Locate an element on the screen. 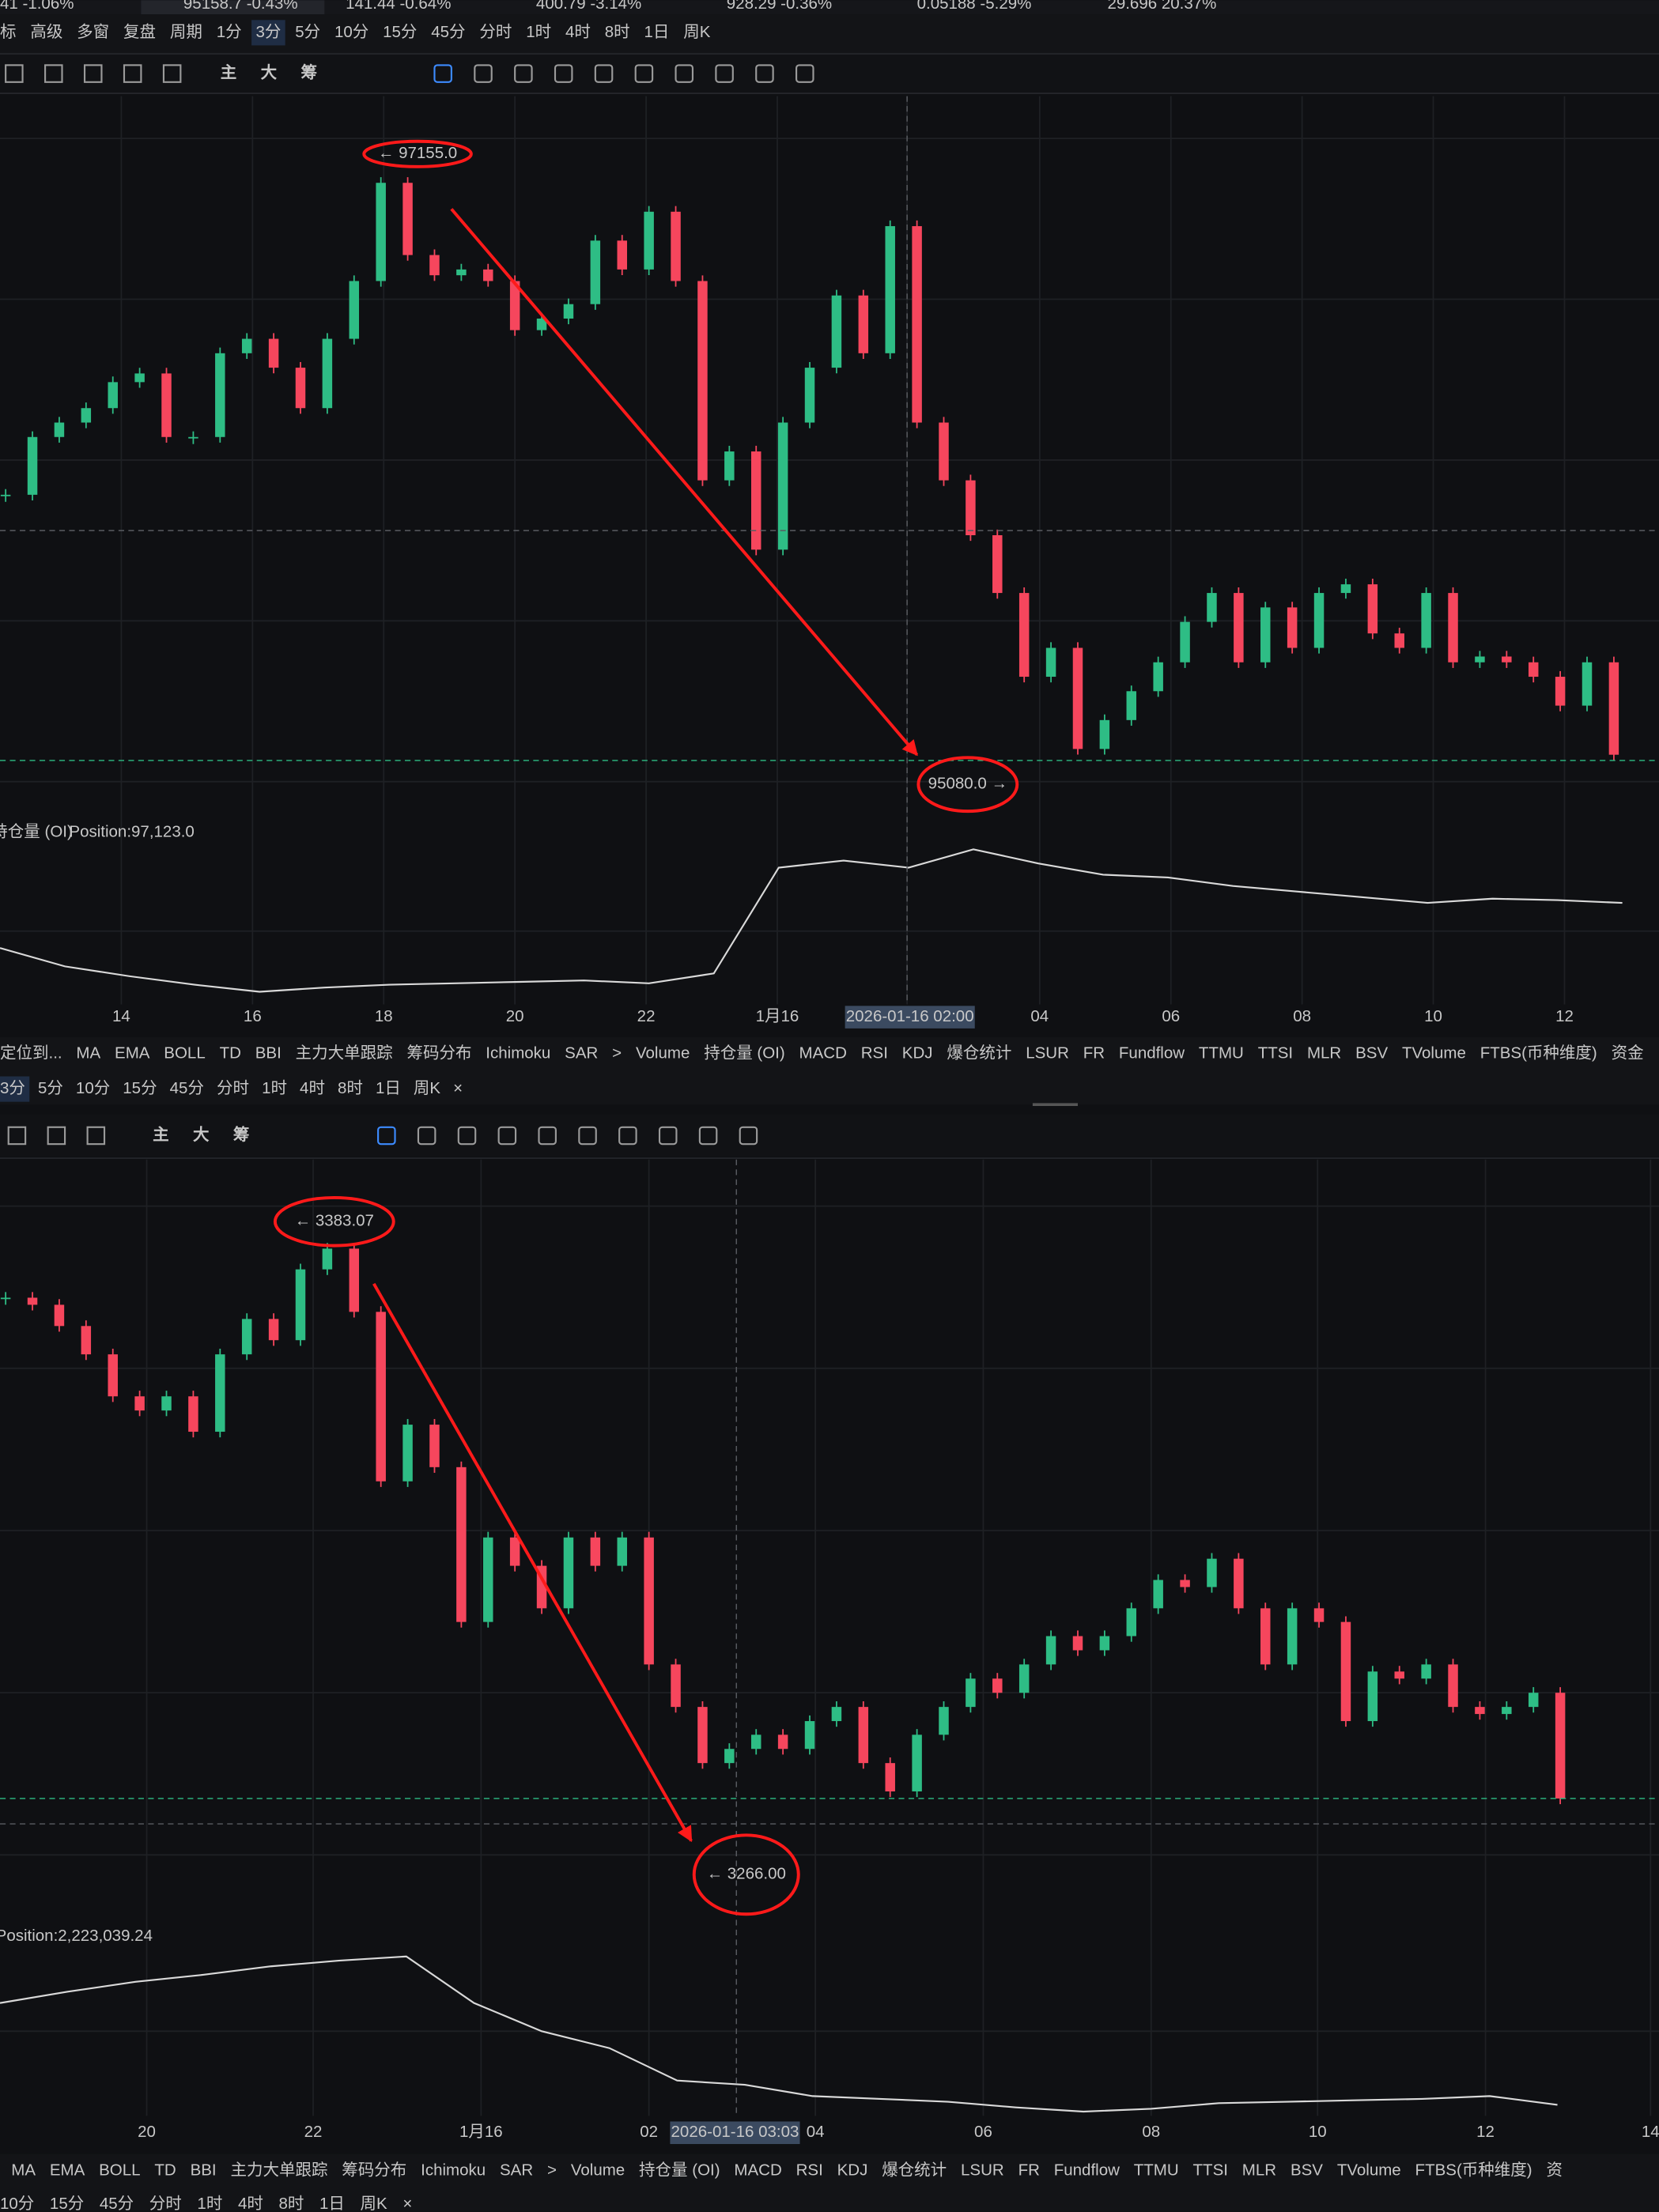  menu-item: 资 is located at coordinates (1554, 2170).